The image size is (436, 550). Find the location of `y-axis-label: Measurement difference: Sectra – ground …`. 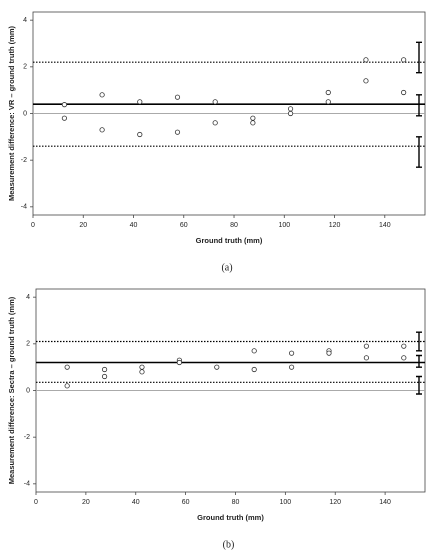

y-axis-label: Measurement difference: Sectra – ground … is located at coordinates (11, 390).